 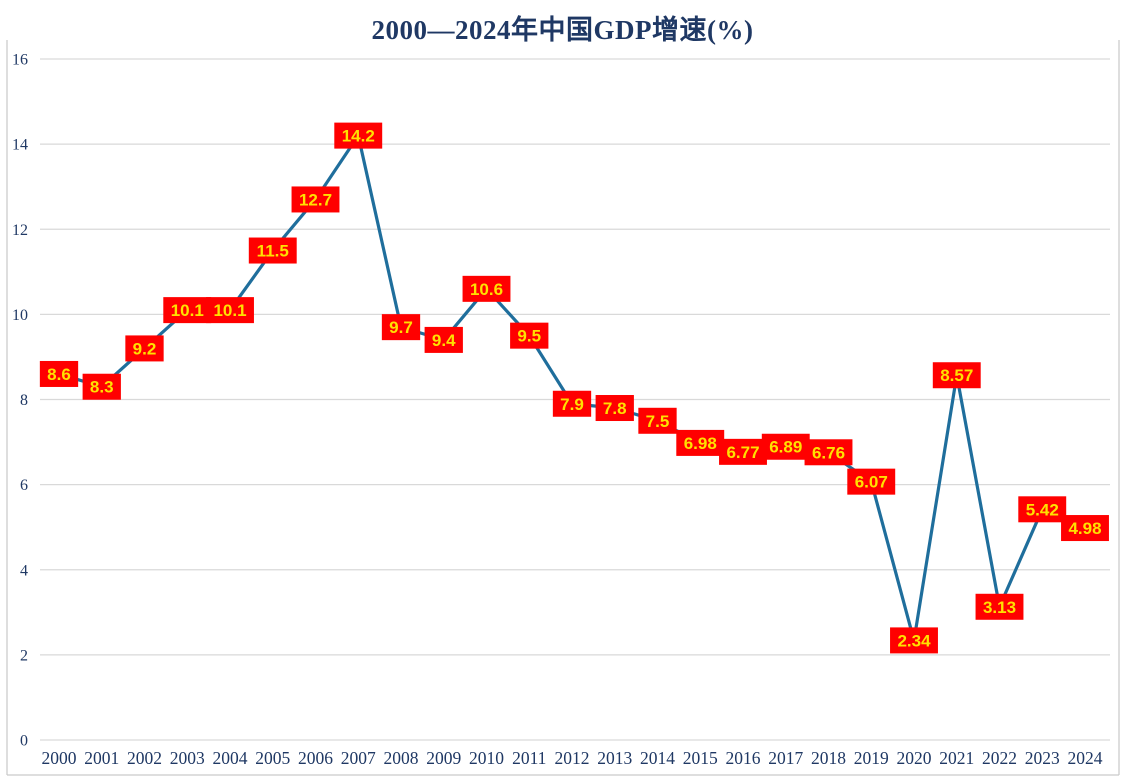 What do you see at coordinates (657, 758) in the screenshot?
I see `x-tick-label: 2014` at bounding box center [657, 758].